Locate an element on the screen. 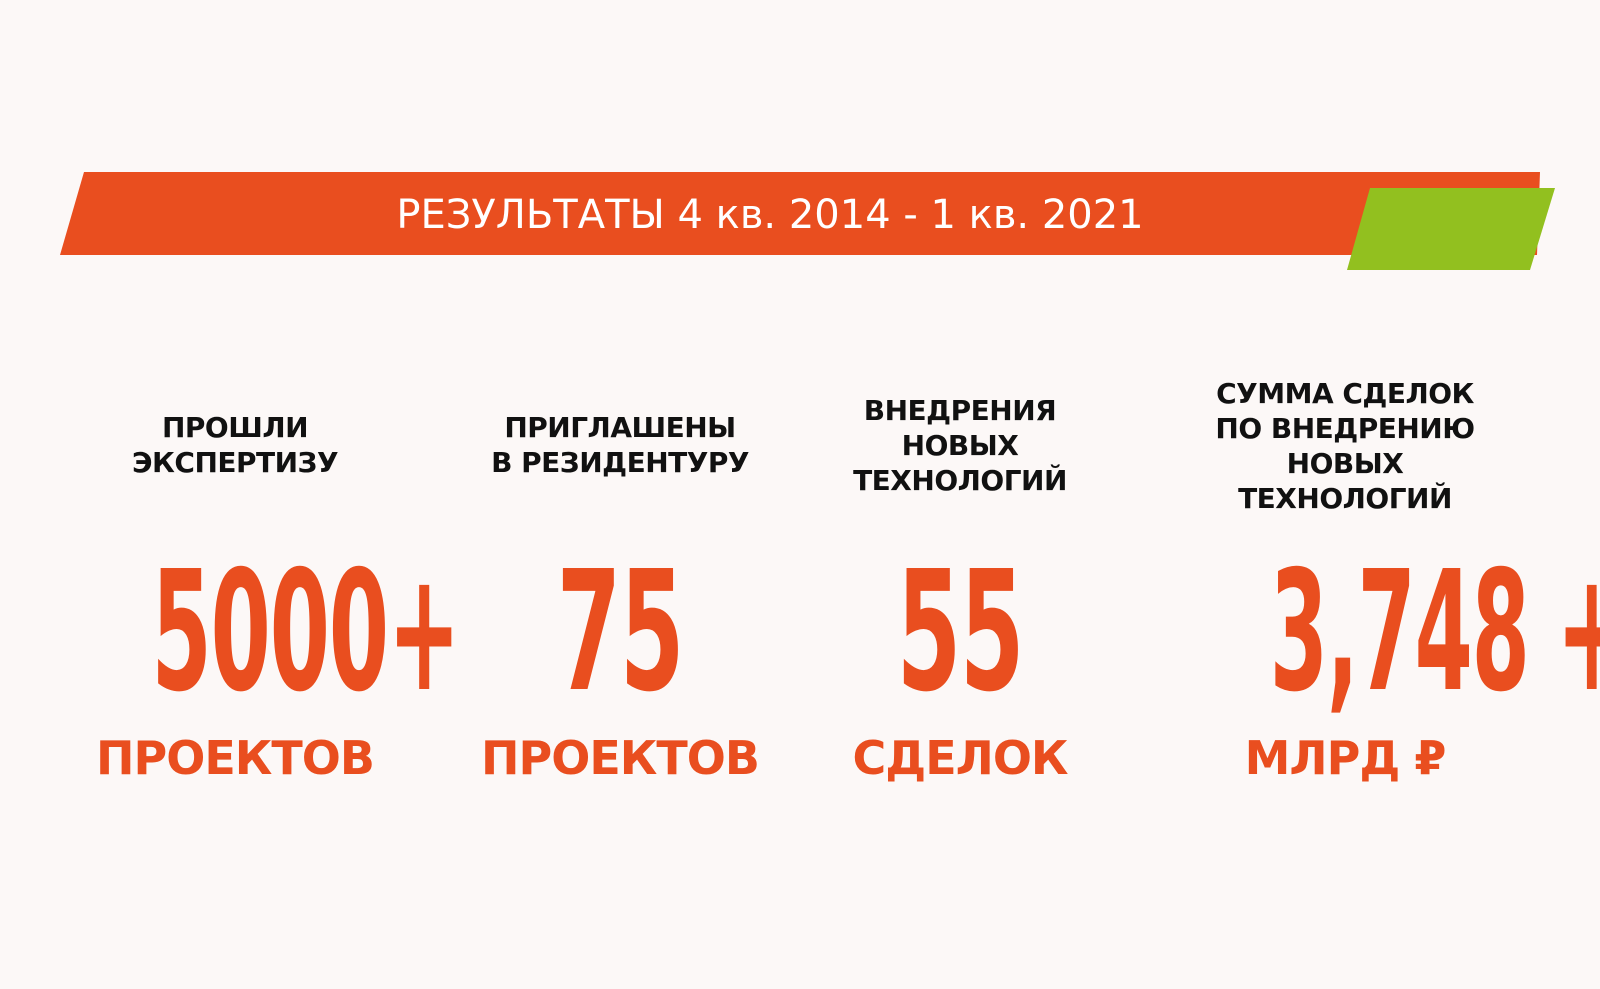 Image resolution: width=1600 pixels, height=989 pixels. stat-label: ПРИГЛАШЕНЫ В РЕЗИДЕНТУРУ is located at coordinates (620, 445).